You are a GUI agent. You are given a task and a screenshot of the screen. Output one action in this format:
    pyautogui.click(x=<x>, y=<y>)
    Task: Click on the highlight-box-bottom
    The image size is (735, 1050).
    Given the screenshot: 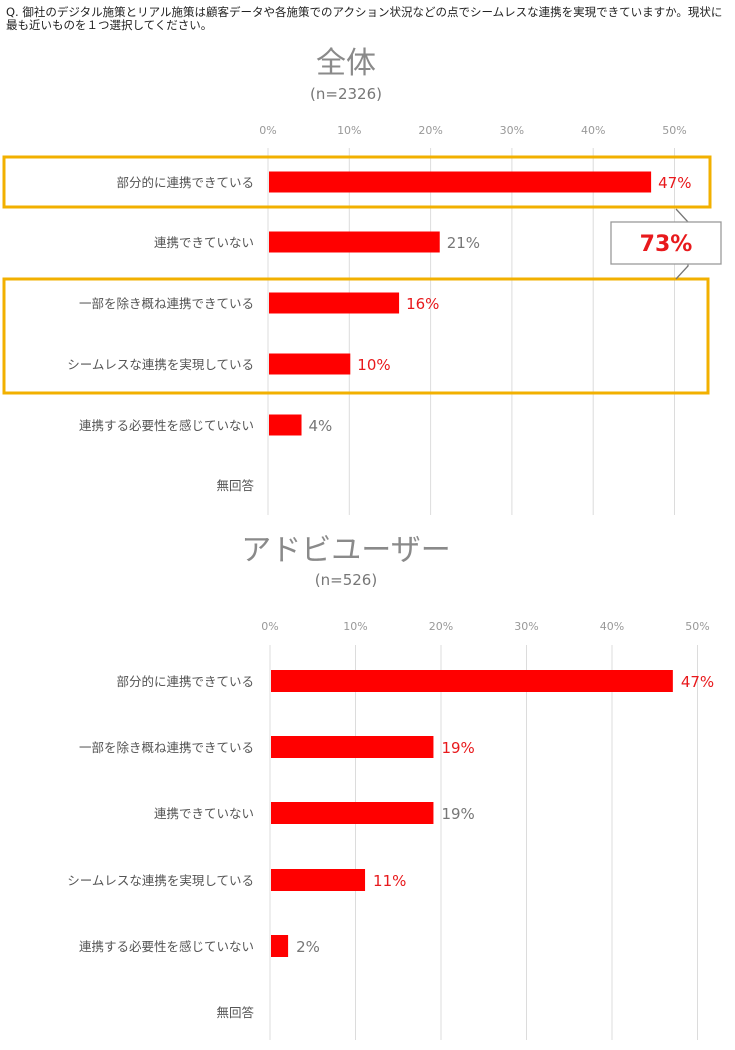 What is the action you would take?
    pyautogui.click(x=356, y=336)
    